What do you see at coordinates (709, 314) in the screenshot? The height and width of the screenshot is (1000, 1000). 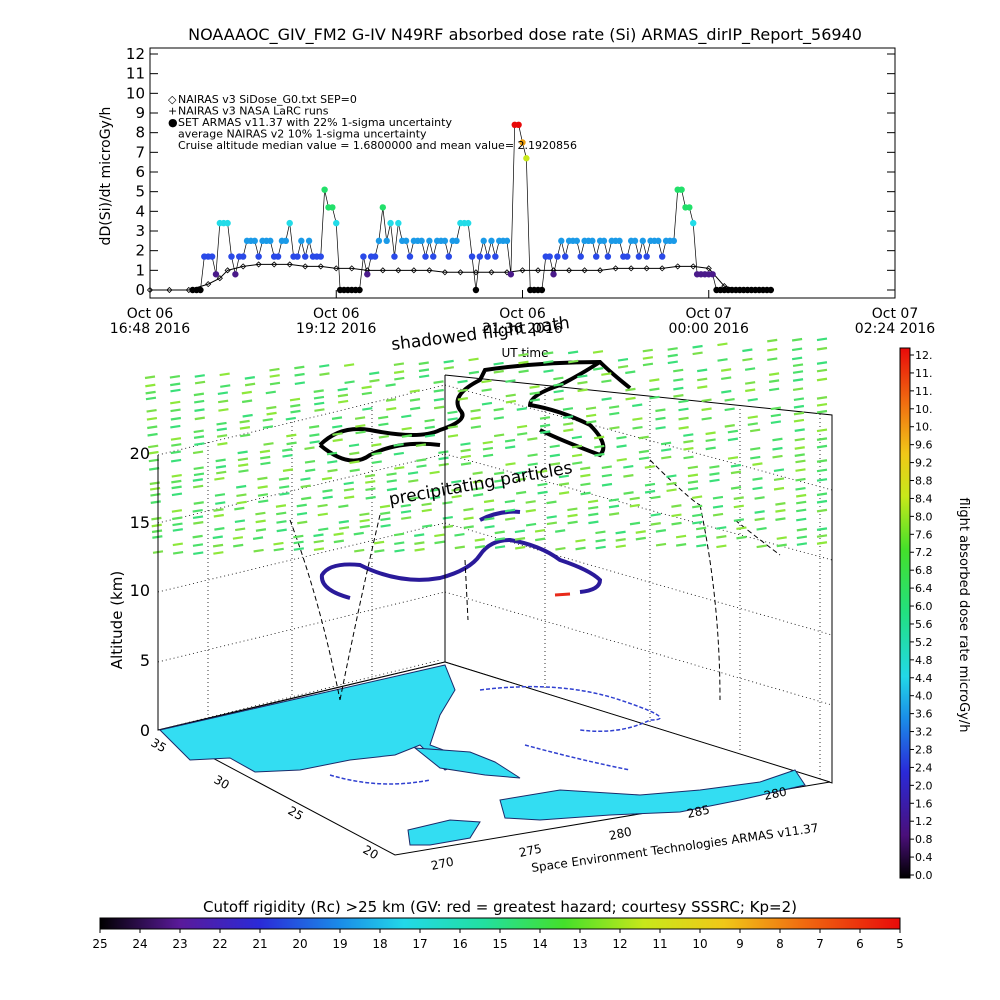 I see `x-tick-label-date: Oct 07` at bounding box center [709, 314].